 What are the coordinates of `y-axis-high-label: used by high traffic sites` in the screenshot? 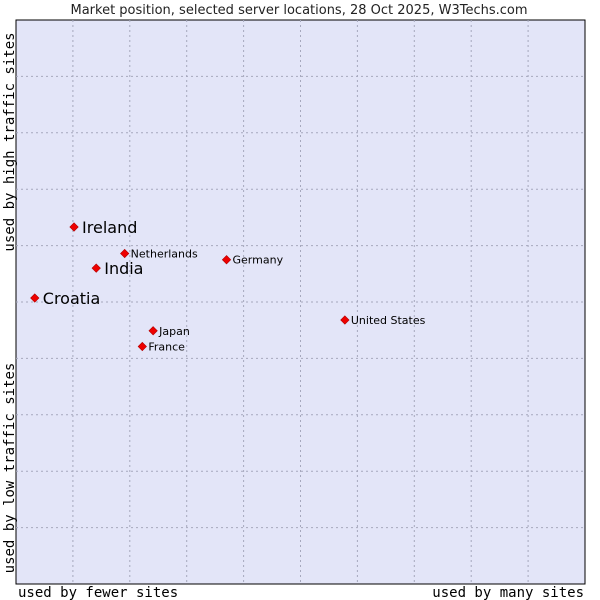 It's located at (10, 141).